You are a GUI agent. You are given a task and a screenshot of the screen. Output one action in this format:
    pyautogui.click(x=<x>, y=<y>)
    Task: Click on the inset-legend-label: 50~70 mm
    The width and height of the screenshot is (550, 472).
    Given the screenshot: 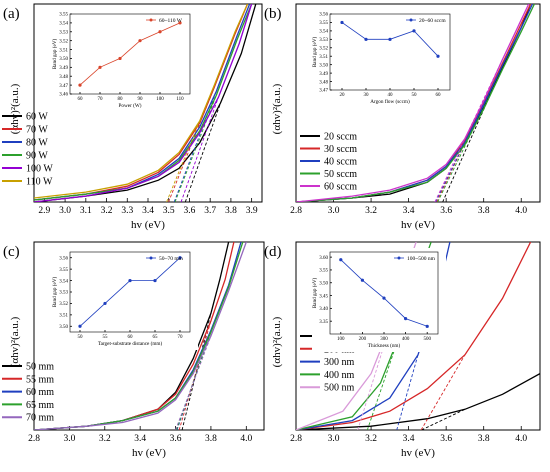 What is the action you would take?
    pyautogui.click(x=171, y=259)
    